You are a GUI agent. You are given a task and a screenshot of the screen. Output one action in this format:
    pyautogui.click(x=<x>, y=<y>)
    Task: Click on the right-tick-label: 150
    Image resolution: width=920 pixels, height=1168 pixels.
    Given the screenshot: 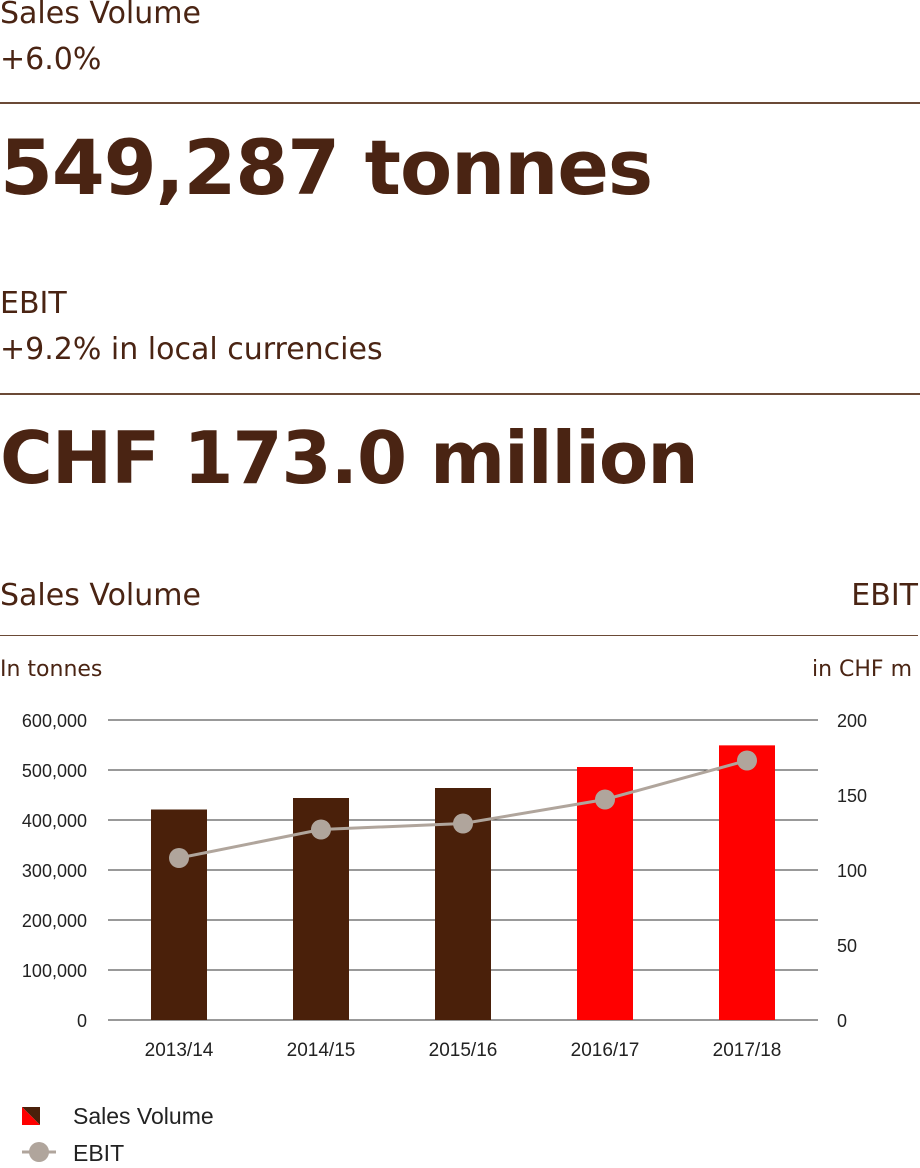 What is the action you would take?
    pyautogui.click(x=852, y=796)
    